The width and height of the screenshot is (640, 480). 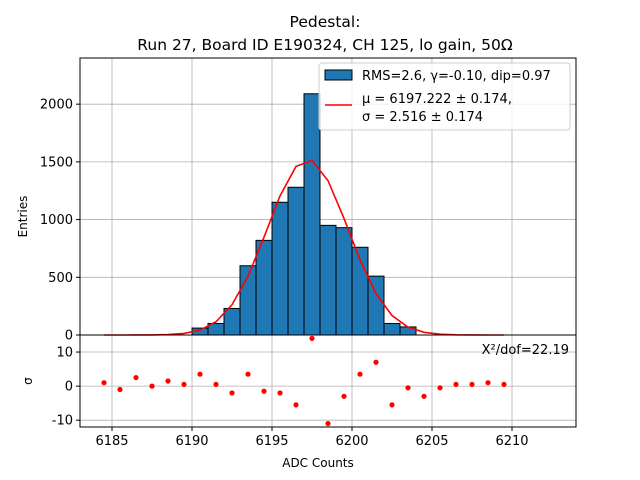 What do you see at coordinates (318, 463) in the screenshot?
I see `x-axis-label: ADC Counts` at bounding box center [318, 463].